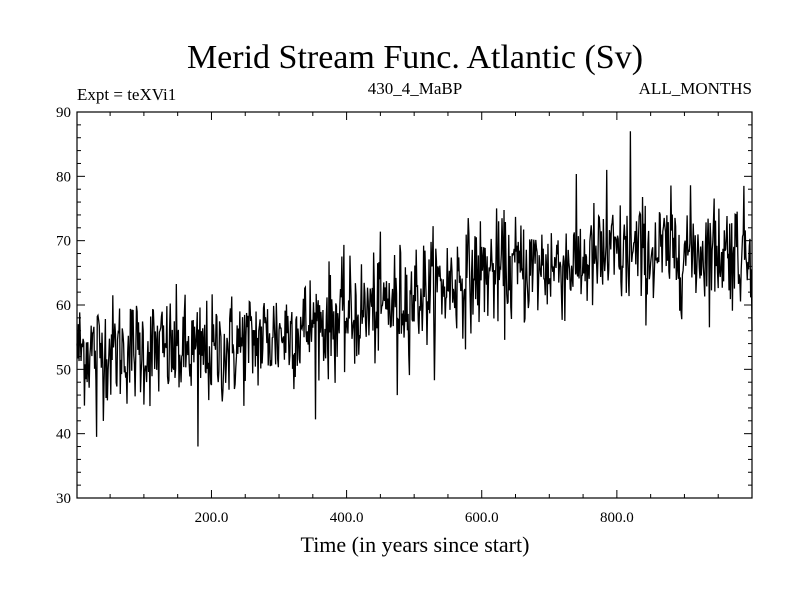  I want to click on y-tick-label: 60, so click(63, 306).